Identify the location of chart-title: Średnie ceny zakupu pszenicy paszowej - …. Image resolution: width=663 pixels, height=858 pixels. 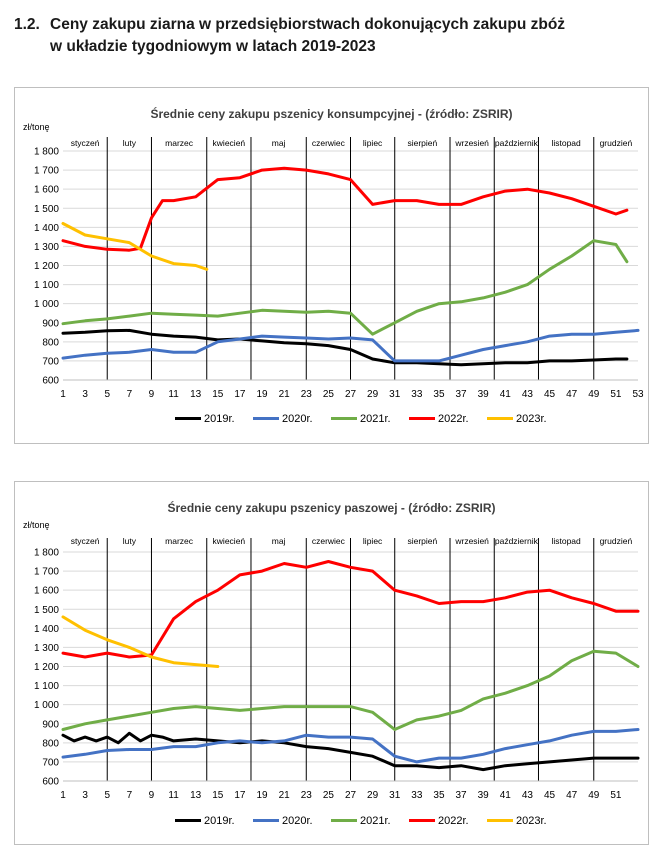
(331, 507).